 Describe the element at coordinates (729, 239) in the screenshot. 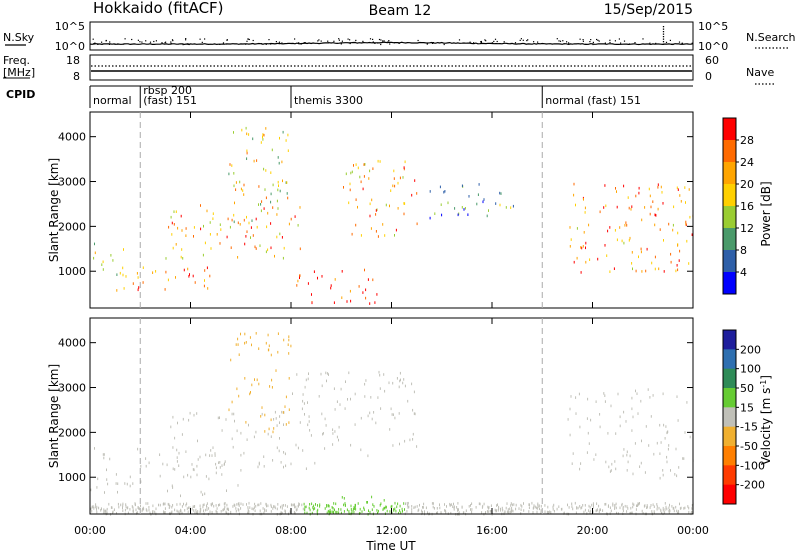

I see `power-colorbar-swatch` at that location.